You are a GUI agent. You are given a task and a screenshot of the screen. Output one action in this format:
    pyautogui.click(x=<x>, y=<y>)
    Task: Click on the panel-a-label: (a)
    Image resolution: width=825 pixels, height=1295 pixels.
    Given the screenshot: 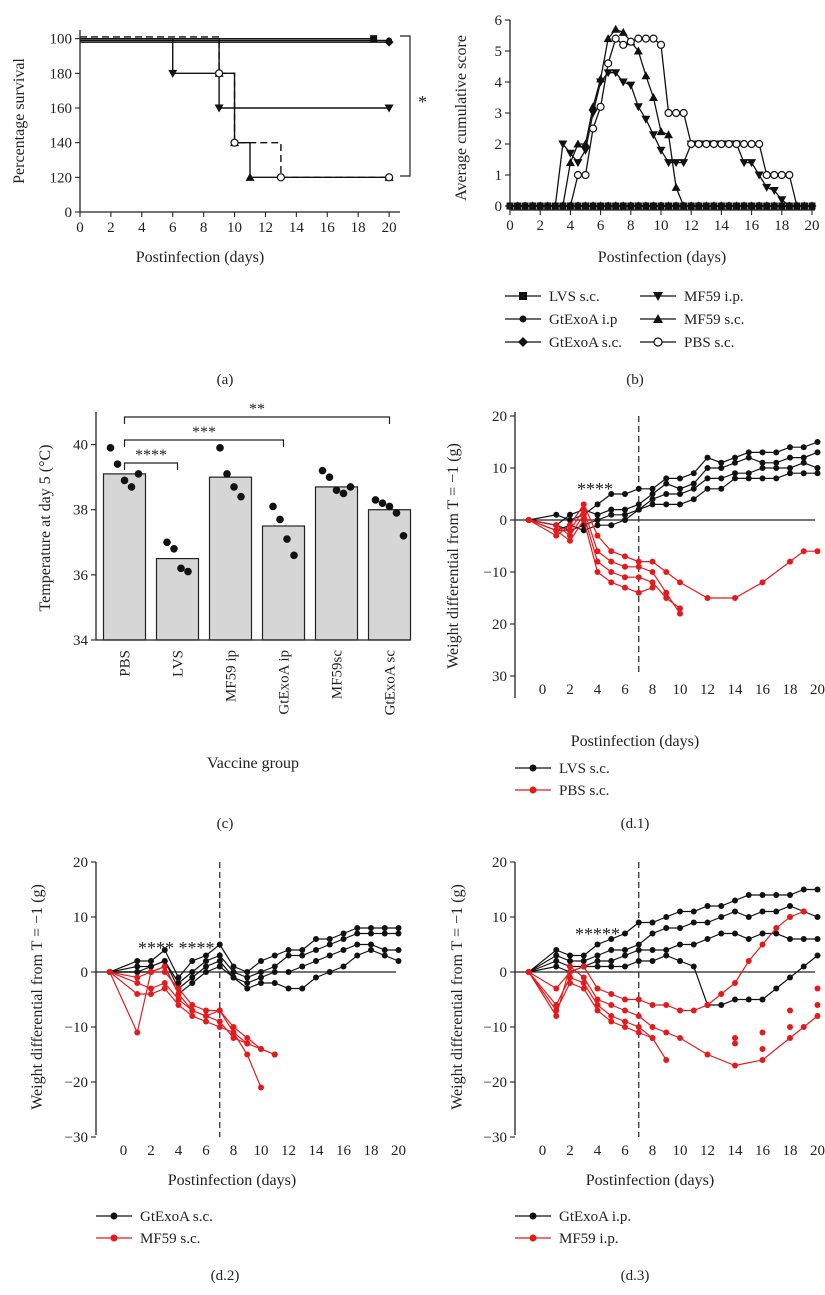 What is the action you would take?
    pyautogui.click(x=225, y=380)
    